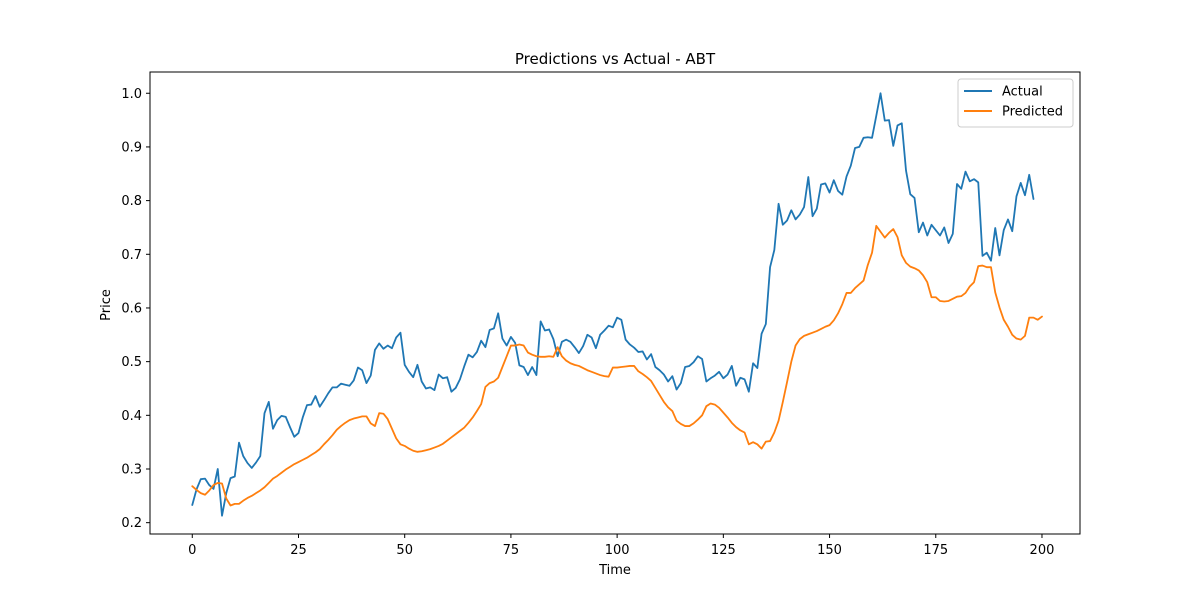  What do you see at coordinates (1022, 92) in the screenshot?
I see `legend-label: Actual` at bounding box center [1022, 92].